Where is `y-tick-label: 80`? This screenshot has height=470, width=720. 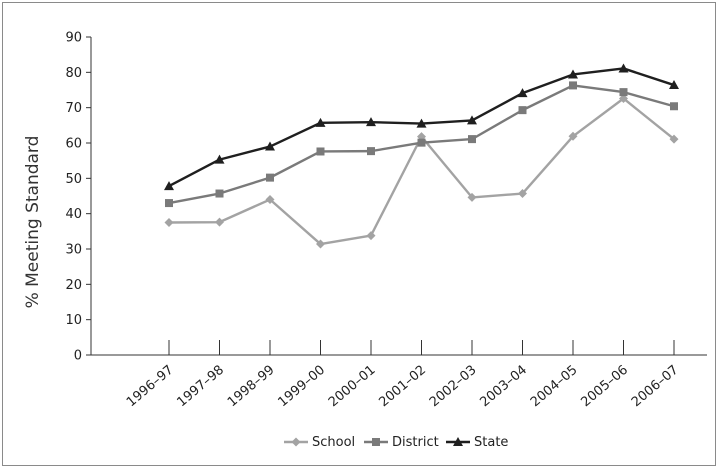
y-tick-label: 80 is located at coordinates (73, 73).